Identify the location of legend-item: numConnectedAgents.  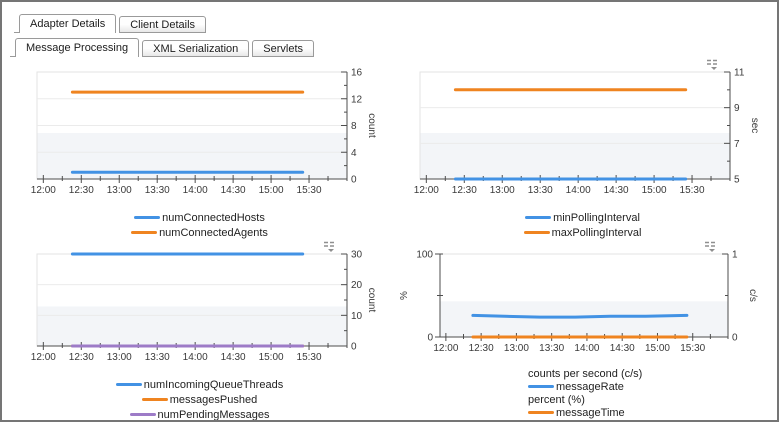
(199, 232).